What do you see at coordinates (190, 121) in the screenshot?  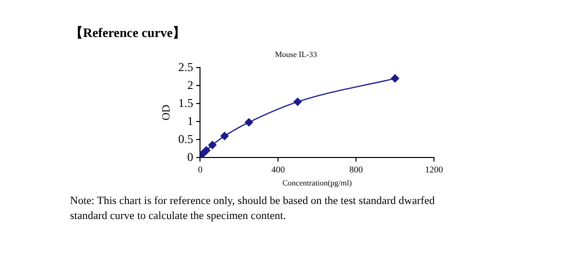 I see `y-tick-label: 1` at bounding box center [190, 121].